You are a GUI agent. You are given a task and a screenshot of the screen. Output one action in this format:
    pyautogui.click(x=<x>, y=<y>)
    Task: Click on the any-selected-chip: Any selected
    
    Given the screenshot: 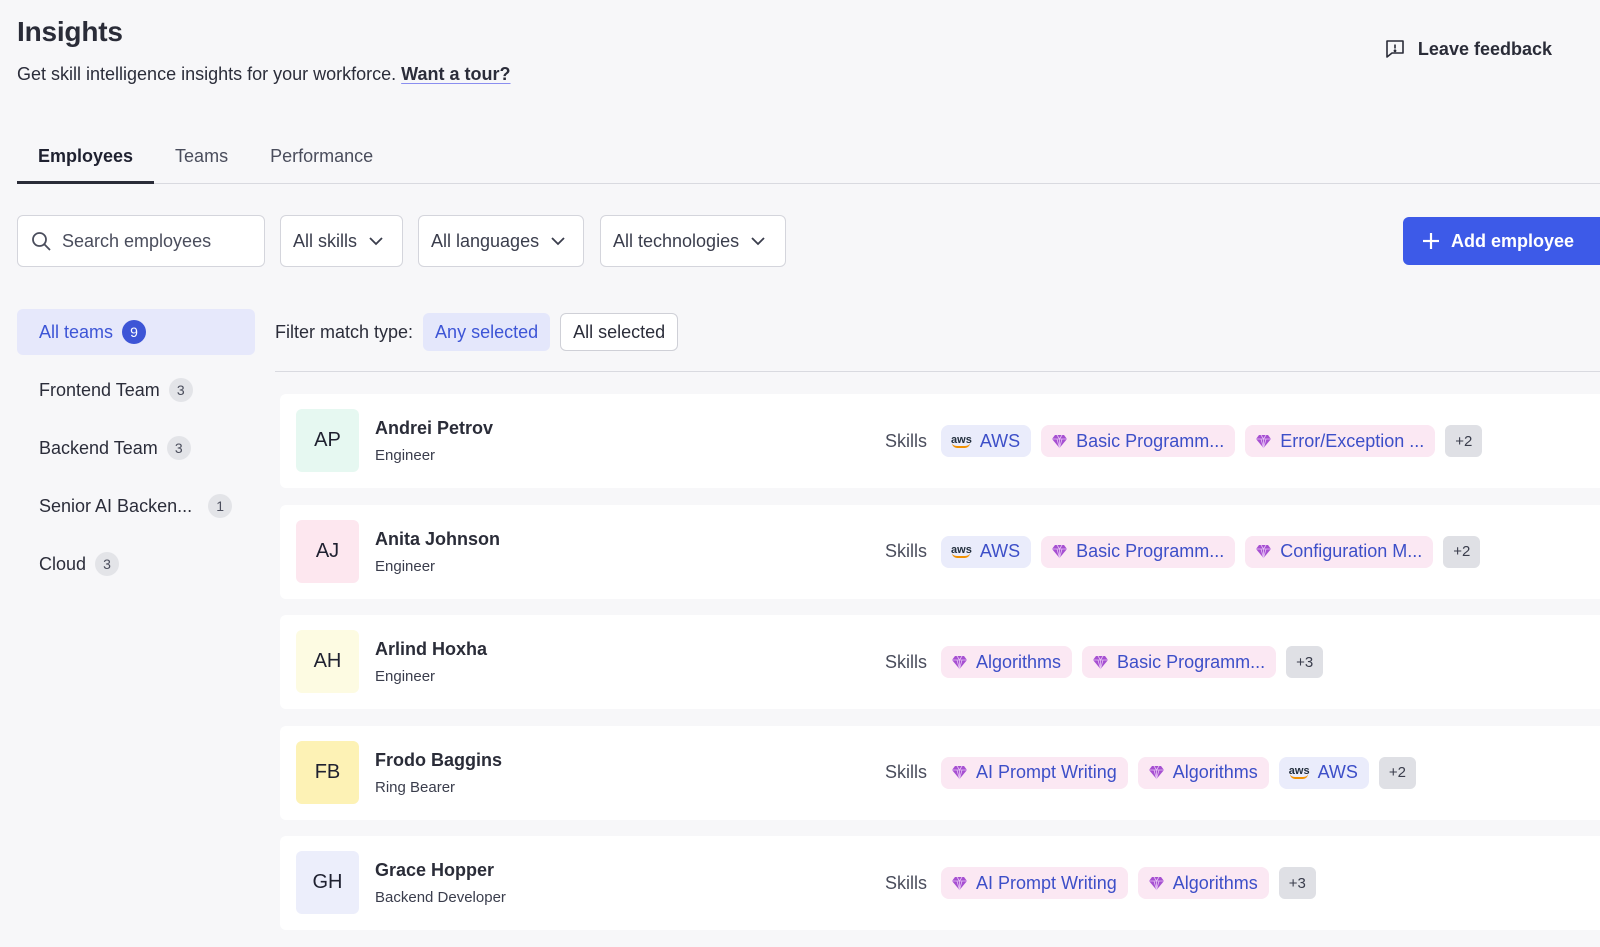 What is the action you would take?
    pyautogui.click(x=487, y=332)
    